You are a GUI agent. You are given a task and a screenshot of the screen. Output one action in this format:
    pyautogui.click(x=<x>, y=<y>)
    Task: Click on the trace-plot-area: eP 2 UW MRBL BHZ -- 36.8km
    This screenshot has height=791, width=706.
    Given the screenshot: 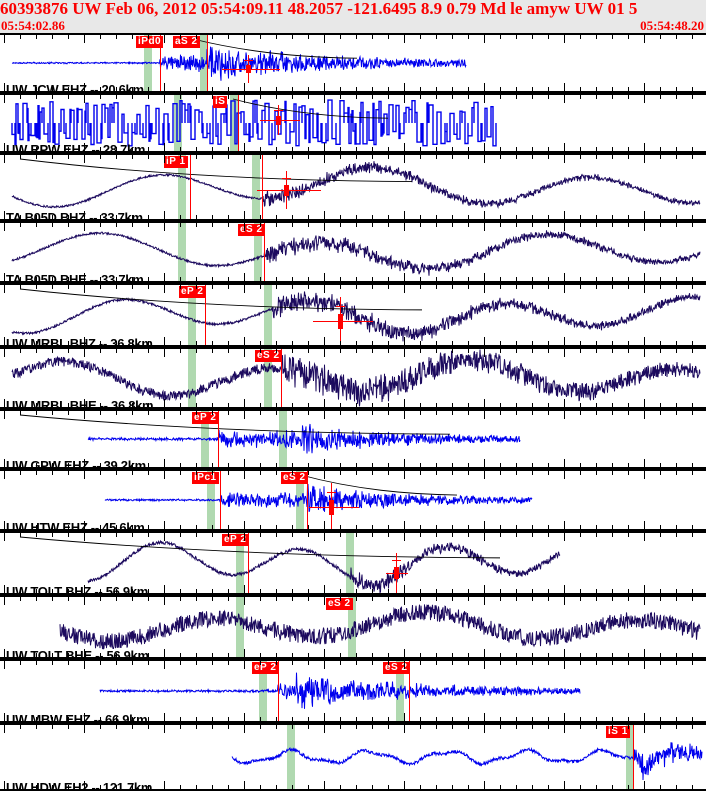 What is the action you would take?
    pyautogui.click(x=353, y=315)
    